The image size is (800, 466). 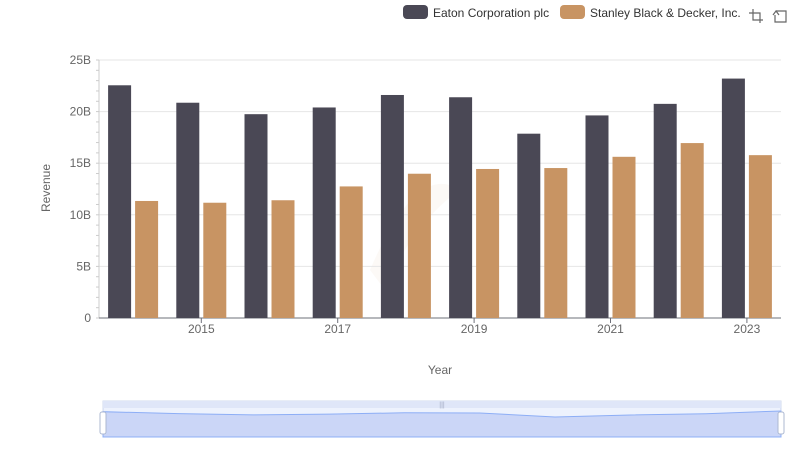 I want to click on y-tick-label: 5B, so click(x=83, y=266).